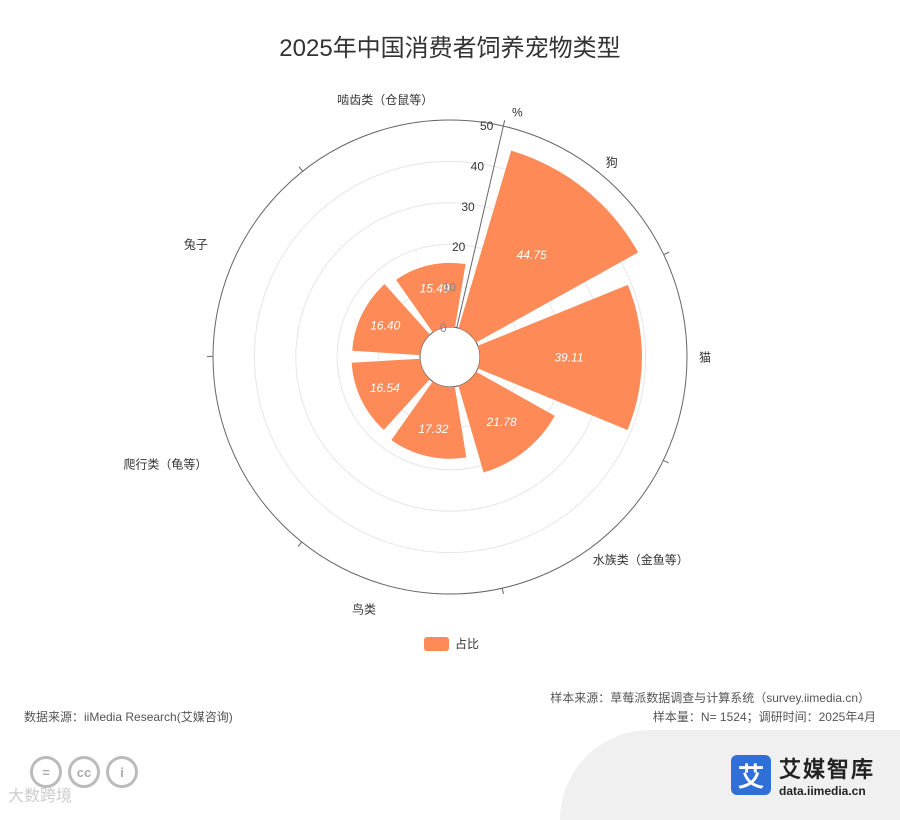  Describe the element at coordinates (478, 166) in the screenshot. I see `radial-tick-label: 40` at that location.